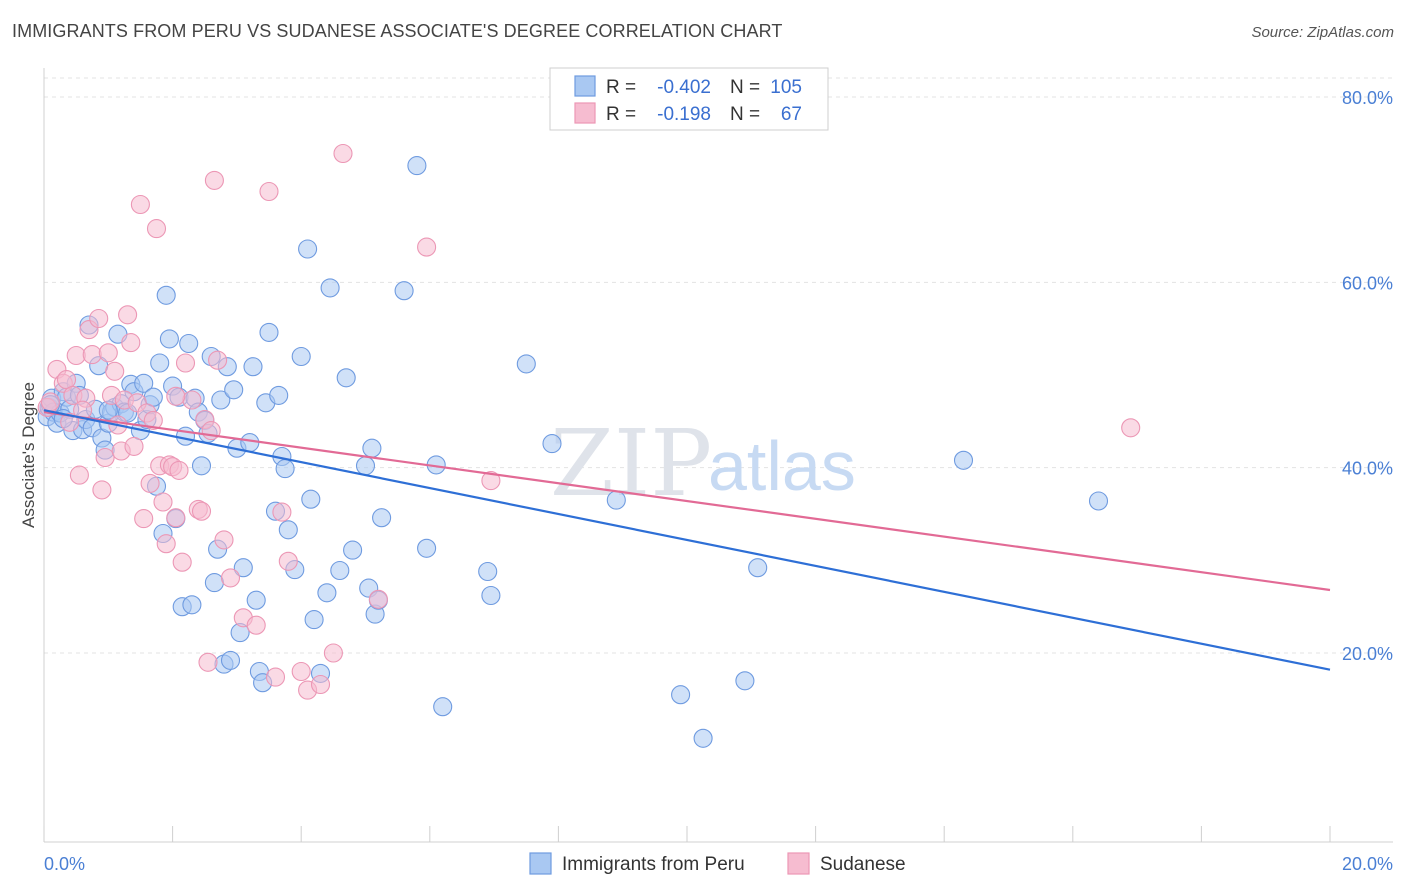 The width and height of the screenshot is (1406, 892). What do you see at coordinates (1367, 98) in the screenshot?
I see `y-tick-label-80: 80.0%` at bounding box center [1367, 98].